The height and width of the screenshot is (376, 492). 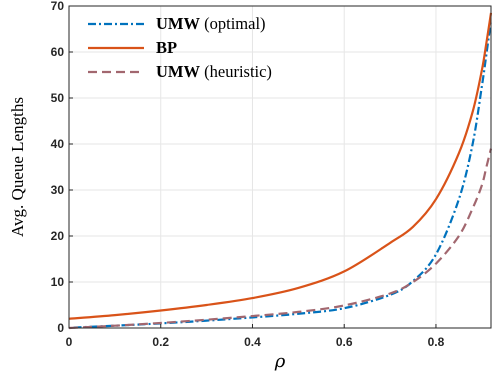 I want to click on y-tick-label: 60, so click(x=58, y=52).